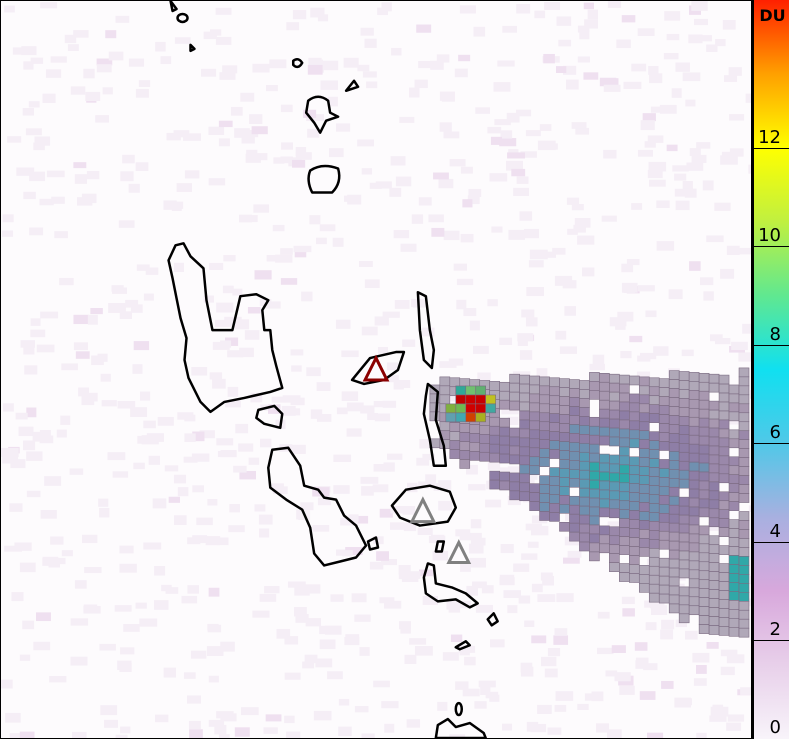 The image size is (789, 739). What do you see at coordinates (459, 551) in the screenshot?
I see `volcano-triangle-icon-lopevi` at bounding box center [459, 551].